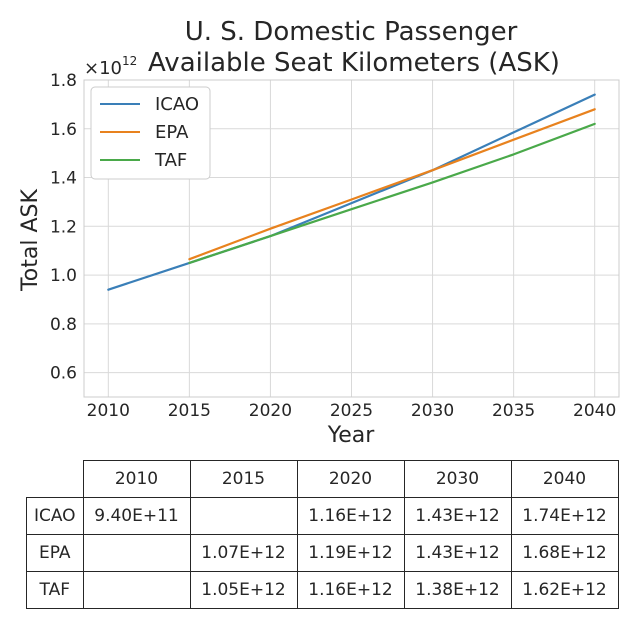  Describe the element at coordinates (243, 479) in the screenshot. I see `table-col-header: 2015` at that location.